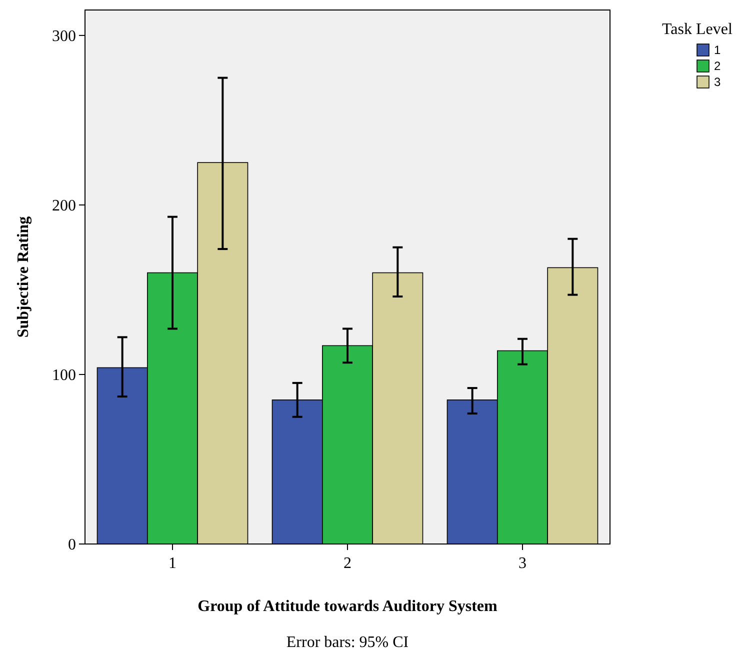  What do you see at coordinates (717, 50) in the screenshot?
I see `legend-label: 1` at bounding box center [717, 50].